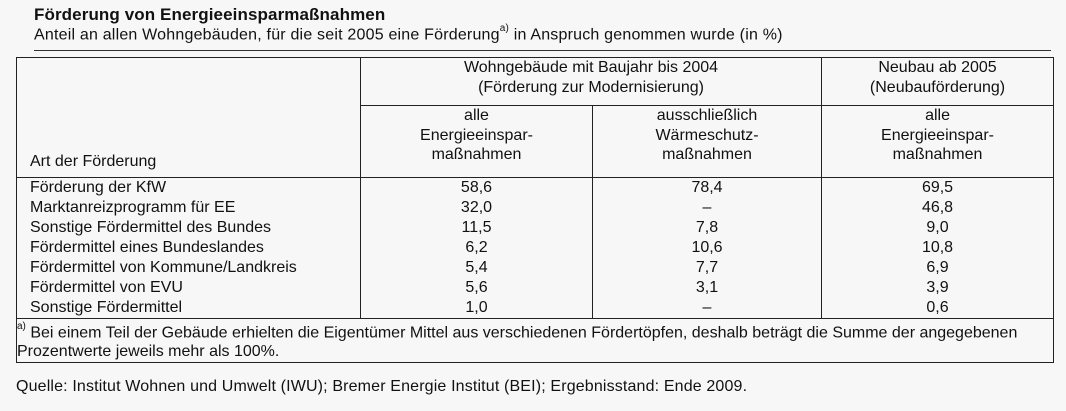 This screenshot has width=1066, height=411. I want to click on header-col-b: ausschließlich Wärmeschutz- maßnahmen, so click(707, 141).